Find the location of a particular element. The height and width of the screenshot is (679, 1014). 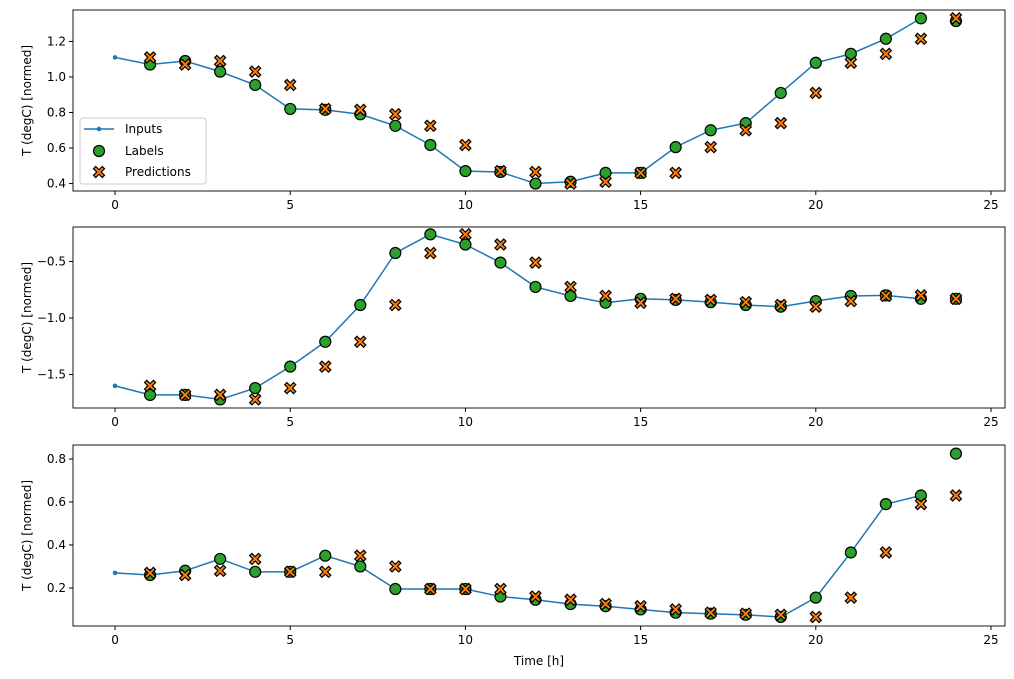

x-tick-label: 15 is located at coordinates (640, 205).